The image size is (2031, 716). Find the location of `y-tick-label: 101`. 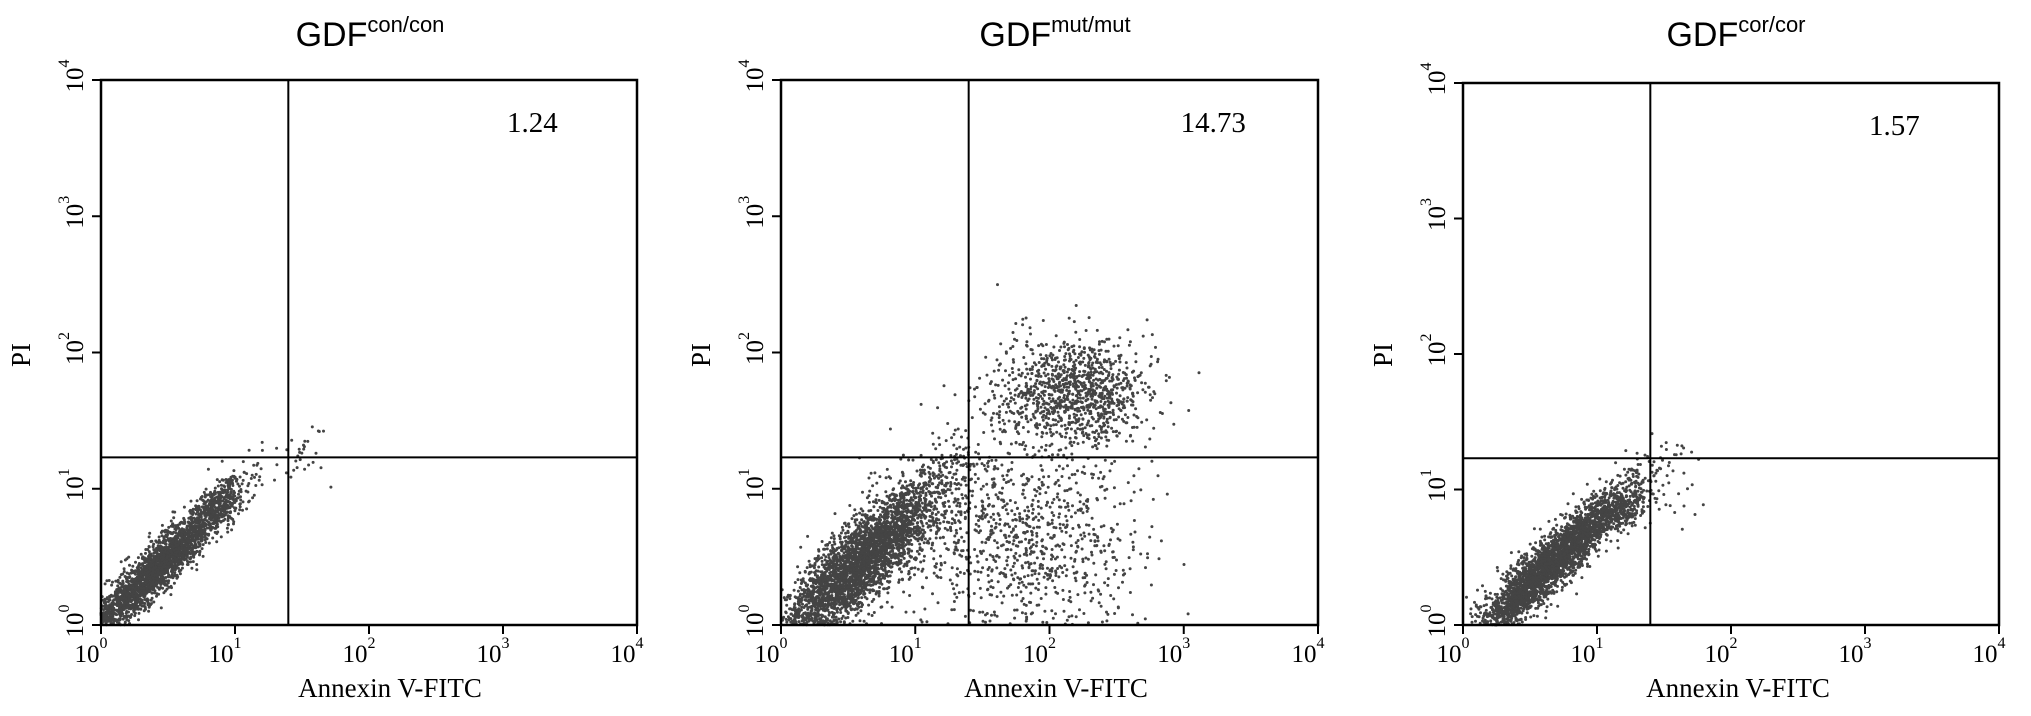

y-tick-label: 101 is located at coordinates (72, 484).